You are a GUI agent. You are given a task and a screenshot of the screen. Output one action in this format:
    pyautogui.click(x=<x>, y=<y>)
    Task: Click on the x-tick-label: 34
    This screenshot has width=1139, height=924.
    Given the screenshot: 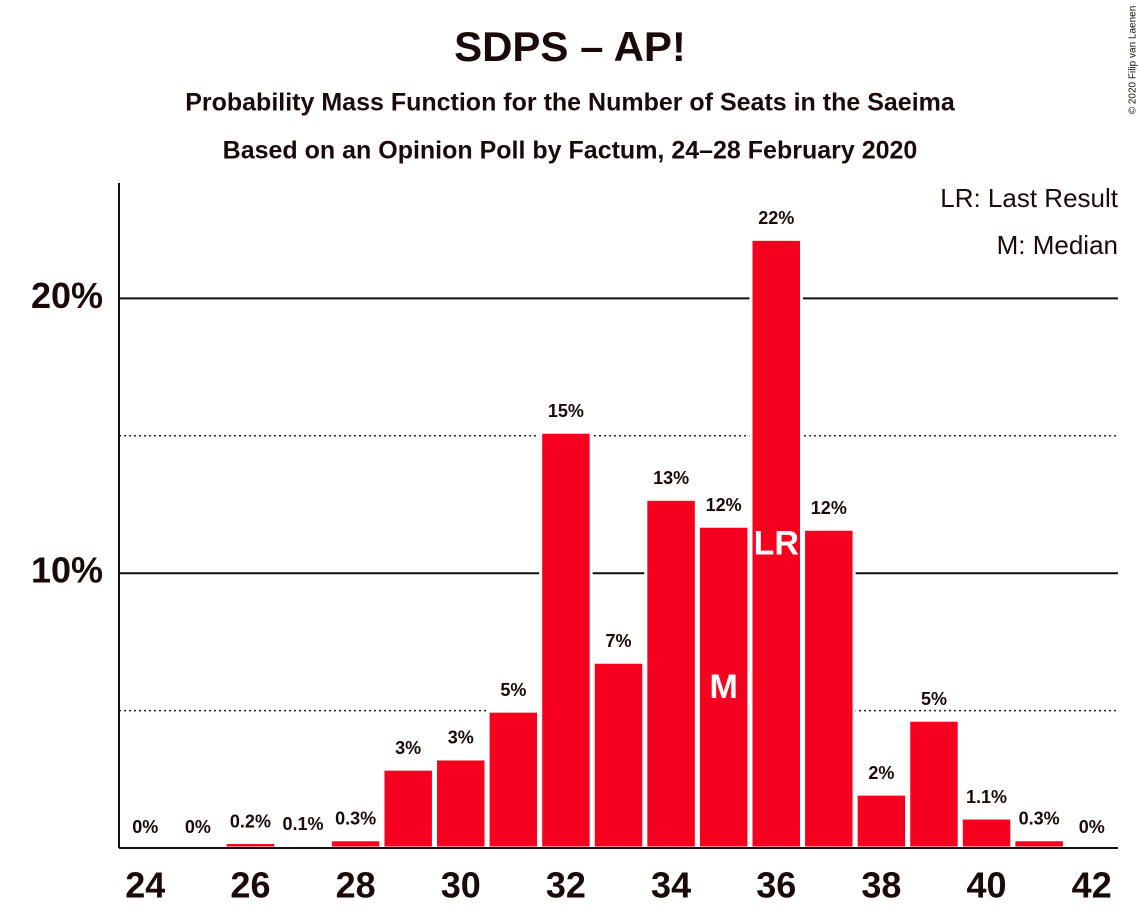 What is the action you would take?
    pyautogui.click(x=671, y=885)
    